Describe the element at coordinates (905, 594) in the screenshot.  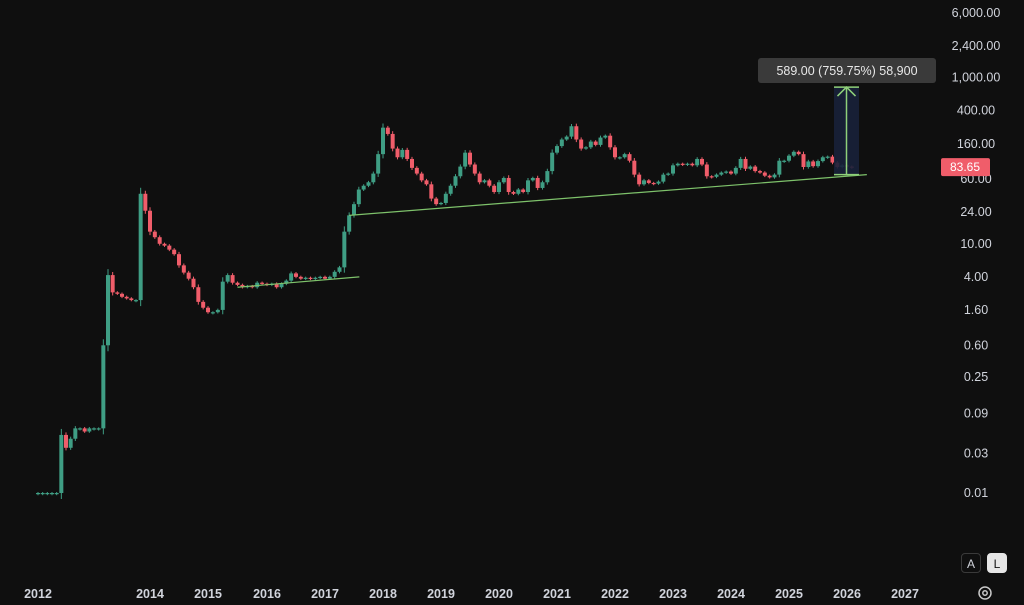
I see `x-tick-label: 2027` at that location.